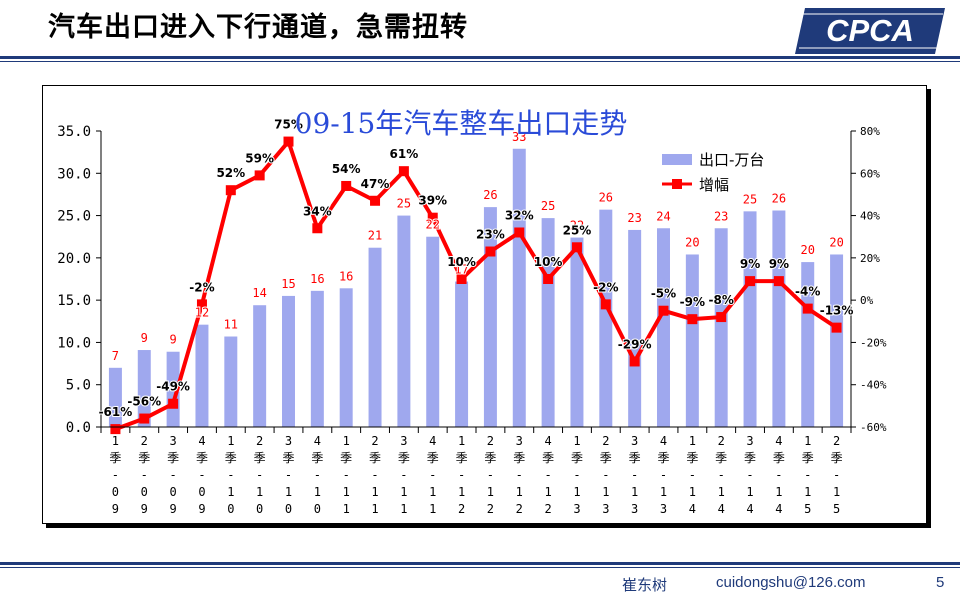 This screenshot has width=960, height=600. I want to click on y-tick-label-left: 35.0, so click(74, 132).